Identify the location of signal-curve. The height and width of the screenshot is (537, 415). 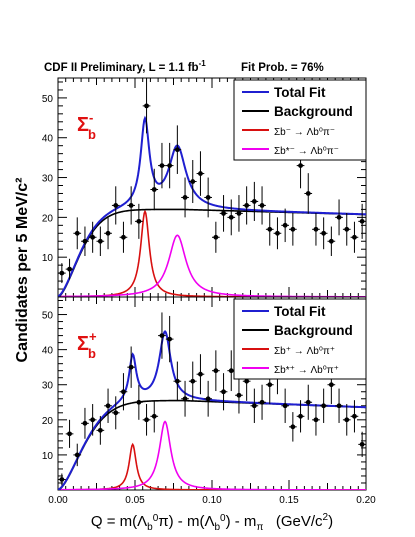
(212, 253).